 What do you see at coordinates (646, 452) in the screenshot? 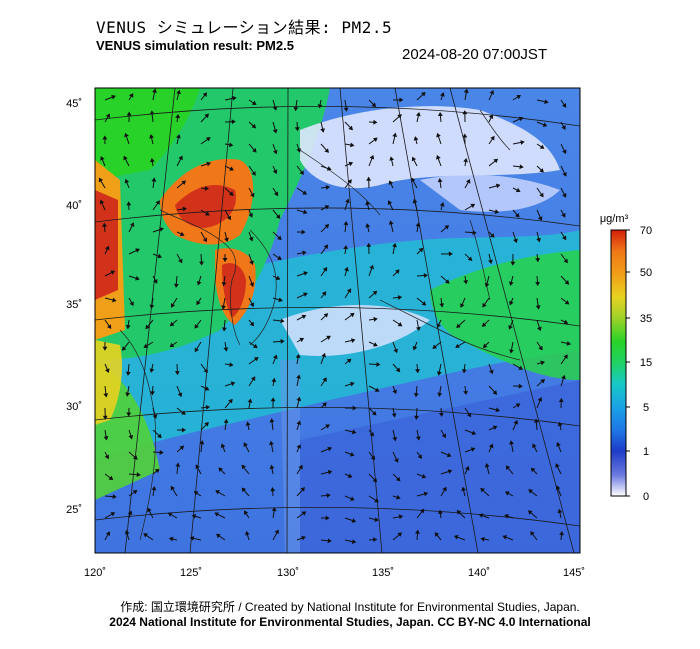
I see `colorbar-tick: 1` at bounding box center [646, 452].